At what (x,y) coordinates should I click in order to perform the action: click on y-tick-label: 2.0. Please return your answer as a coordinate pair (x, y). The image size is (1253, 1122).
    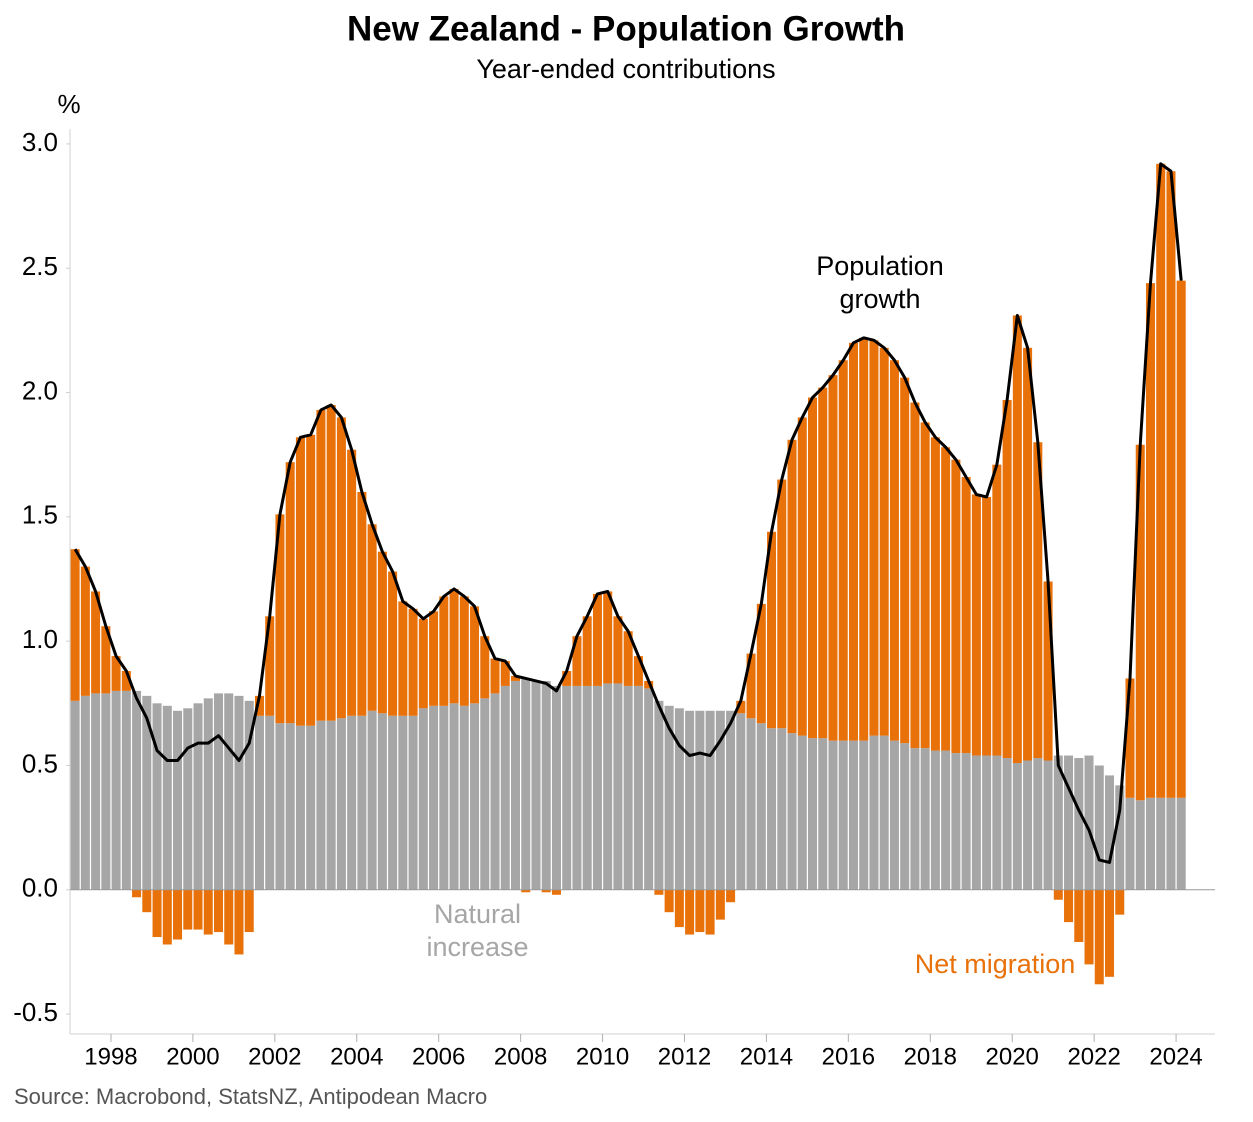
    Looking at the image, I should click on (40, 390).